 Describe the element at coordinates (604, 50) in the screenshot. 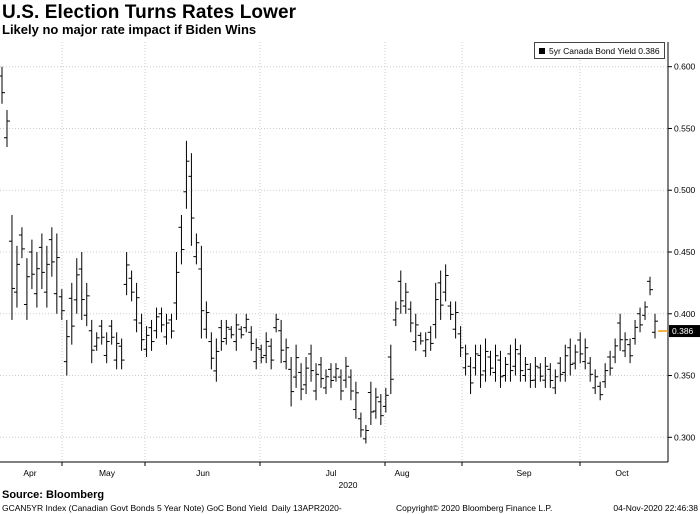

I see `legend-label: 5yr Canada Bond Yield 0.386` at that location.